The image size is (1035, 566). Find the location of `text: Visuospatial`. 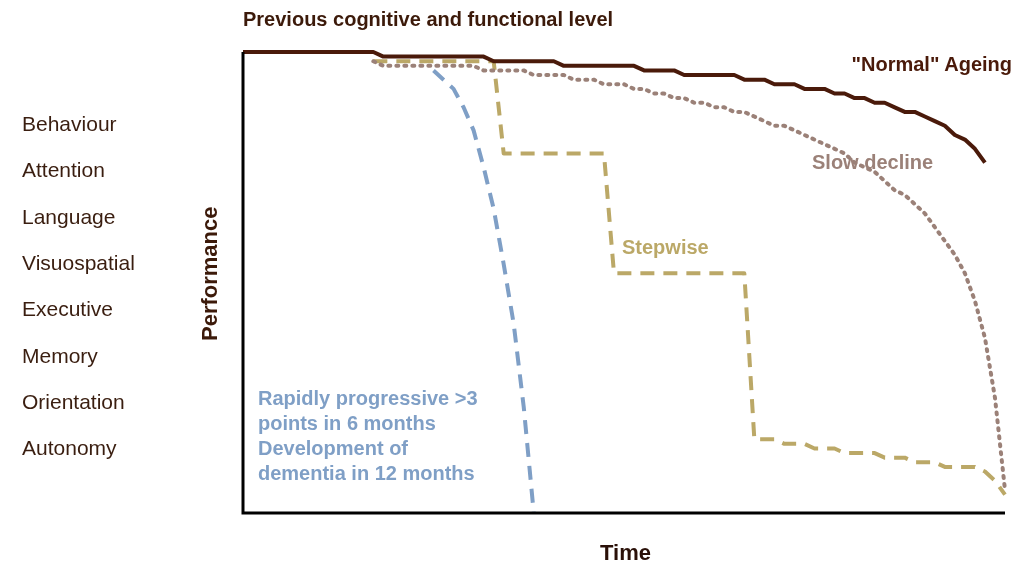

text: Visuospatial is located at coordinates (78, 262).